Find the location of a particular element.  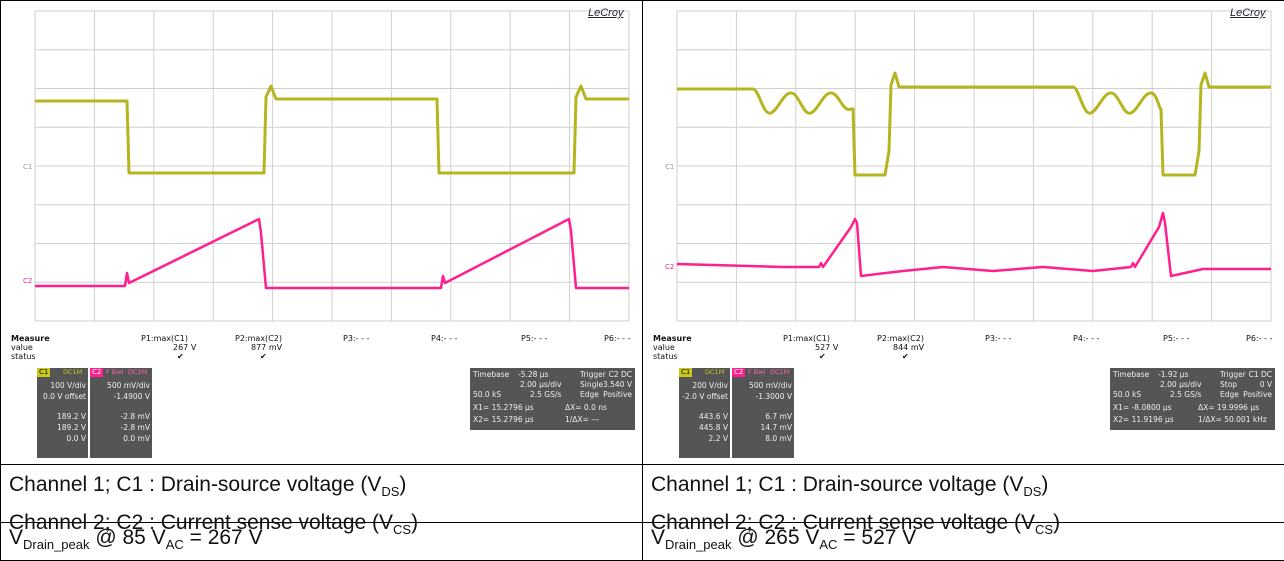

trigger-channel: C2 DC is located at coordinates (620, 374).